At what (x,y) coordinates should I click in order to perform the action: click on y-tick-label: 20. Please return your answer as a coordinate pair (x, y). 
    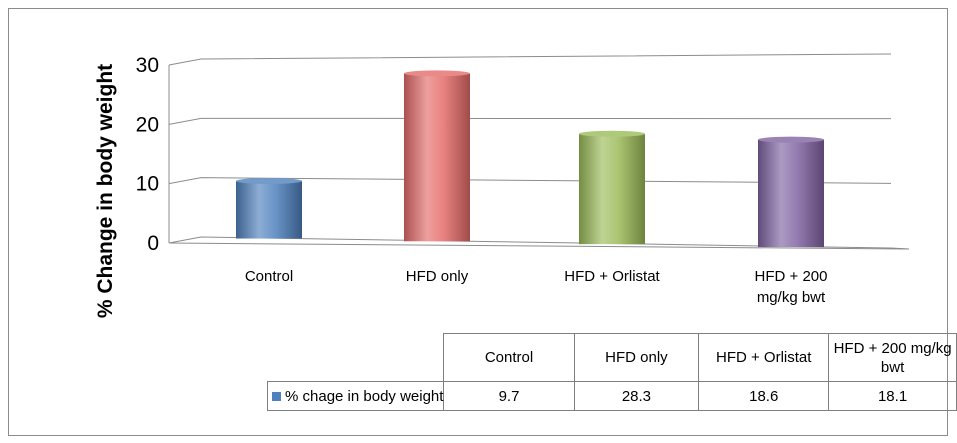
    Looking at the image, I should click on (147, 124).